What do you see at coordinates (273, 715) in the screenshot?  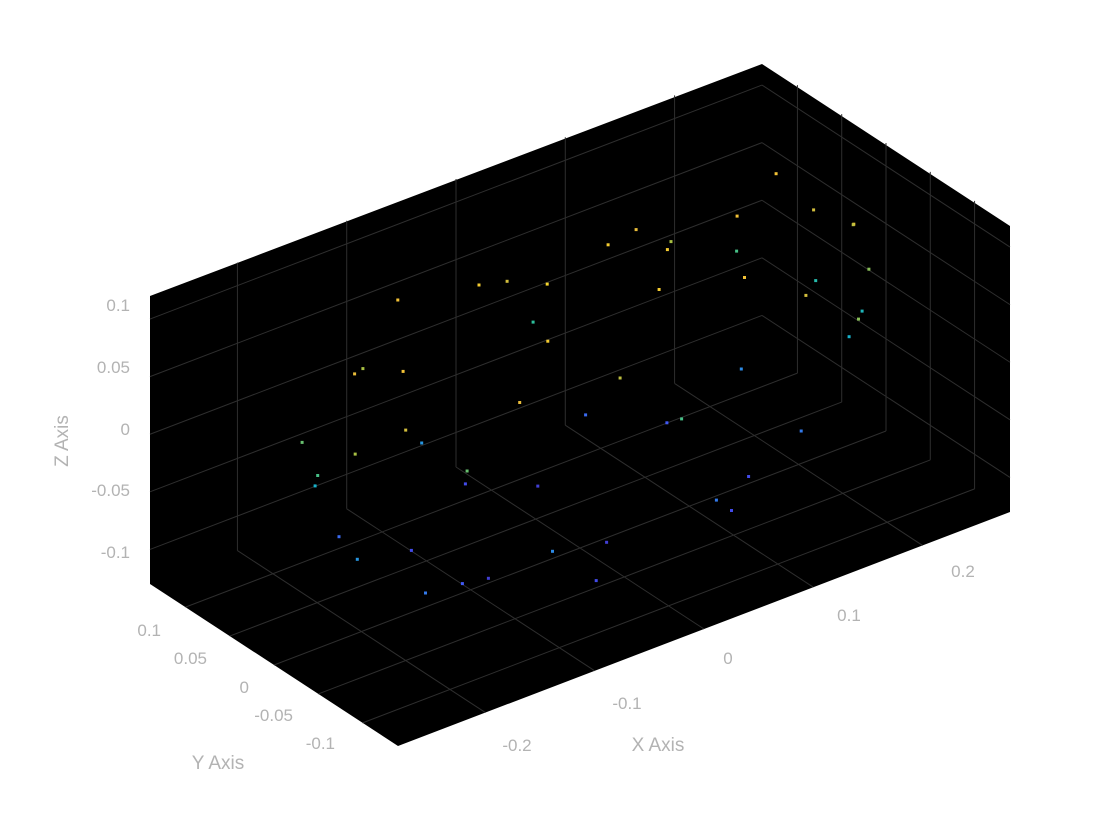 I see `y-tick-label: -0.05` at bounding box center [273, 715].